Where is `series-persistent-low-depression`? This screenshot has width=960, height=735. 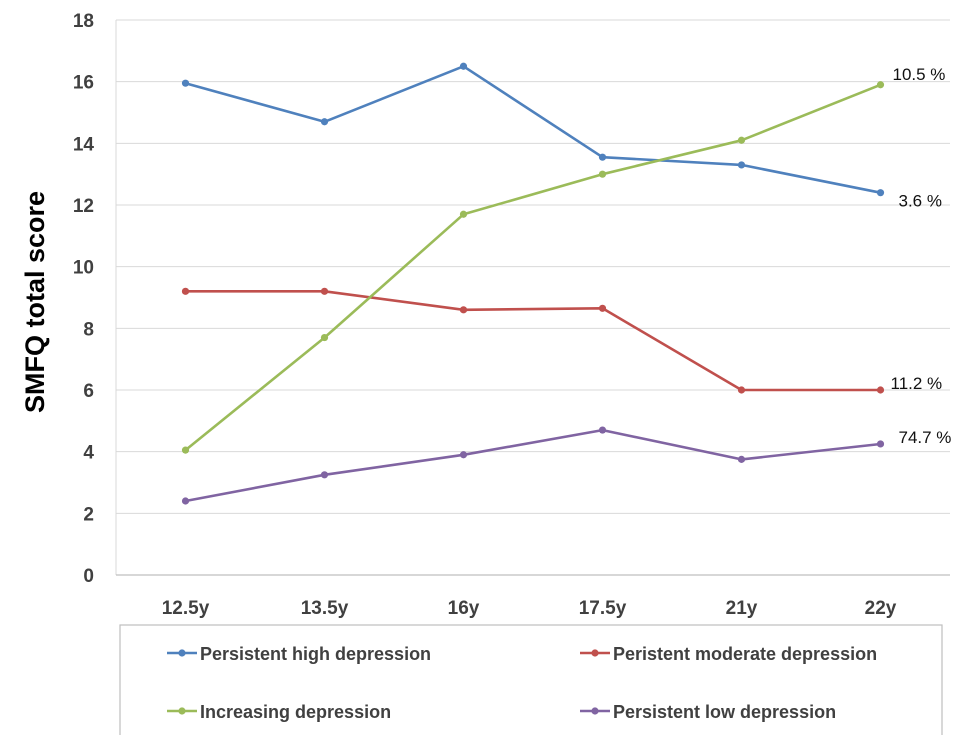 series-persistent-low-depression is located at coordinates (533, 465).